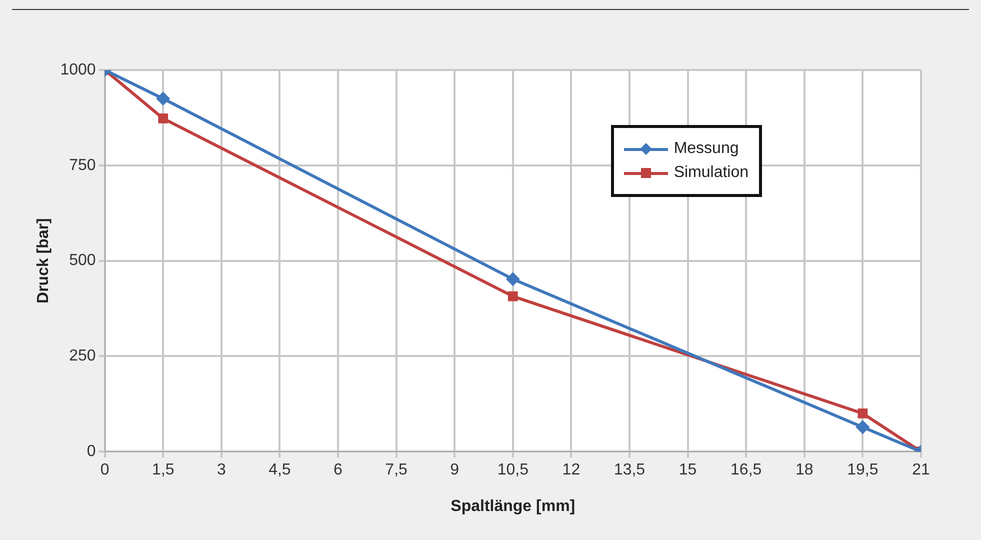 This screenshot has width=981, height=540. Describe the element at coordinates (105, 470) in the screenshot. I see `x-tick-label: 0` at that location.